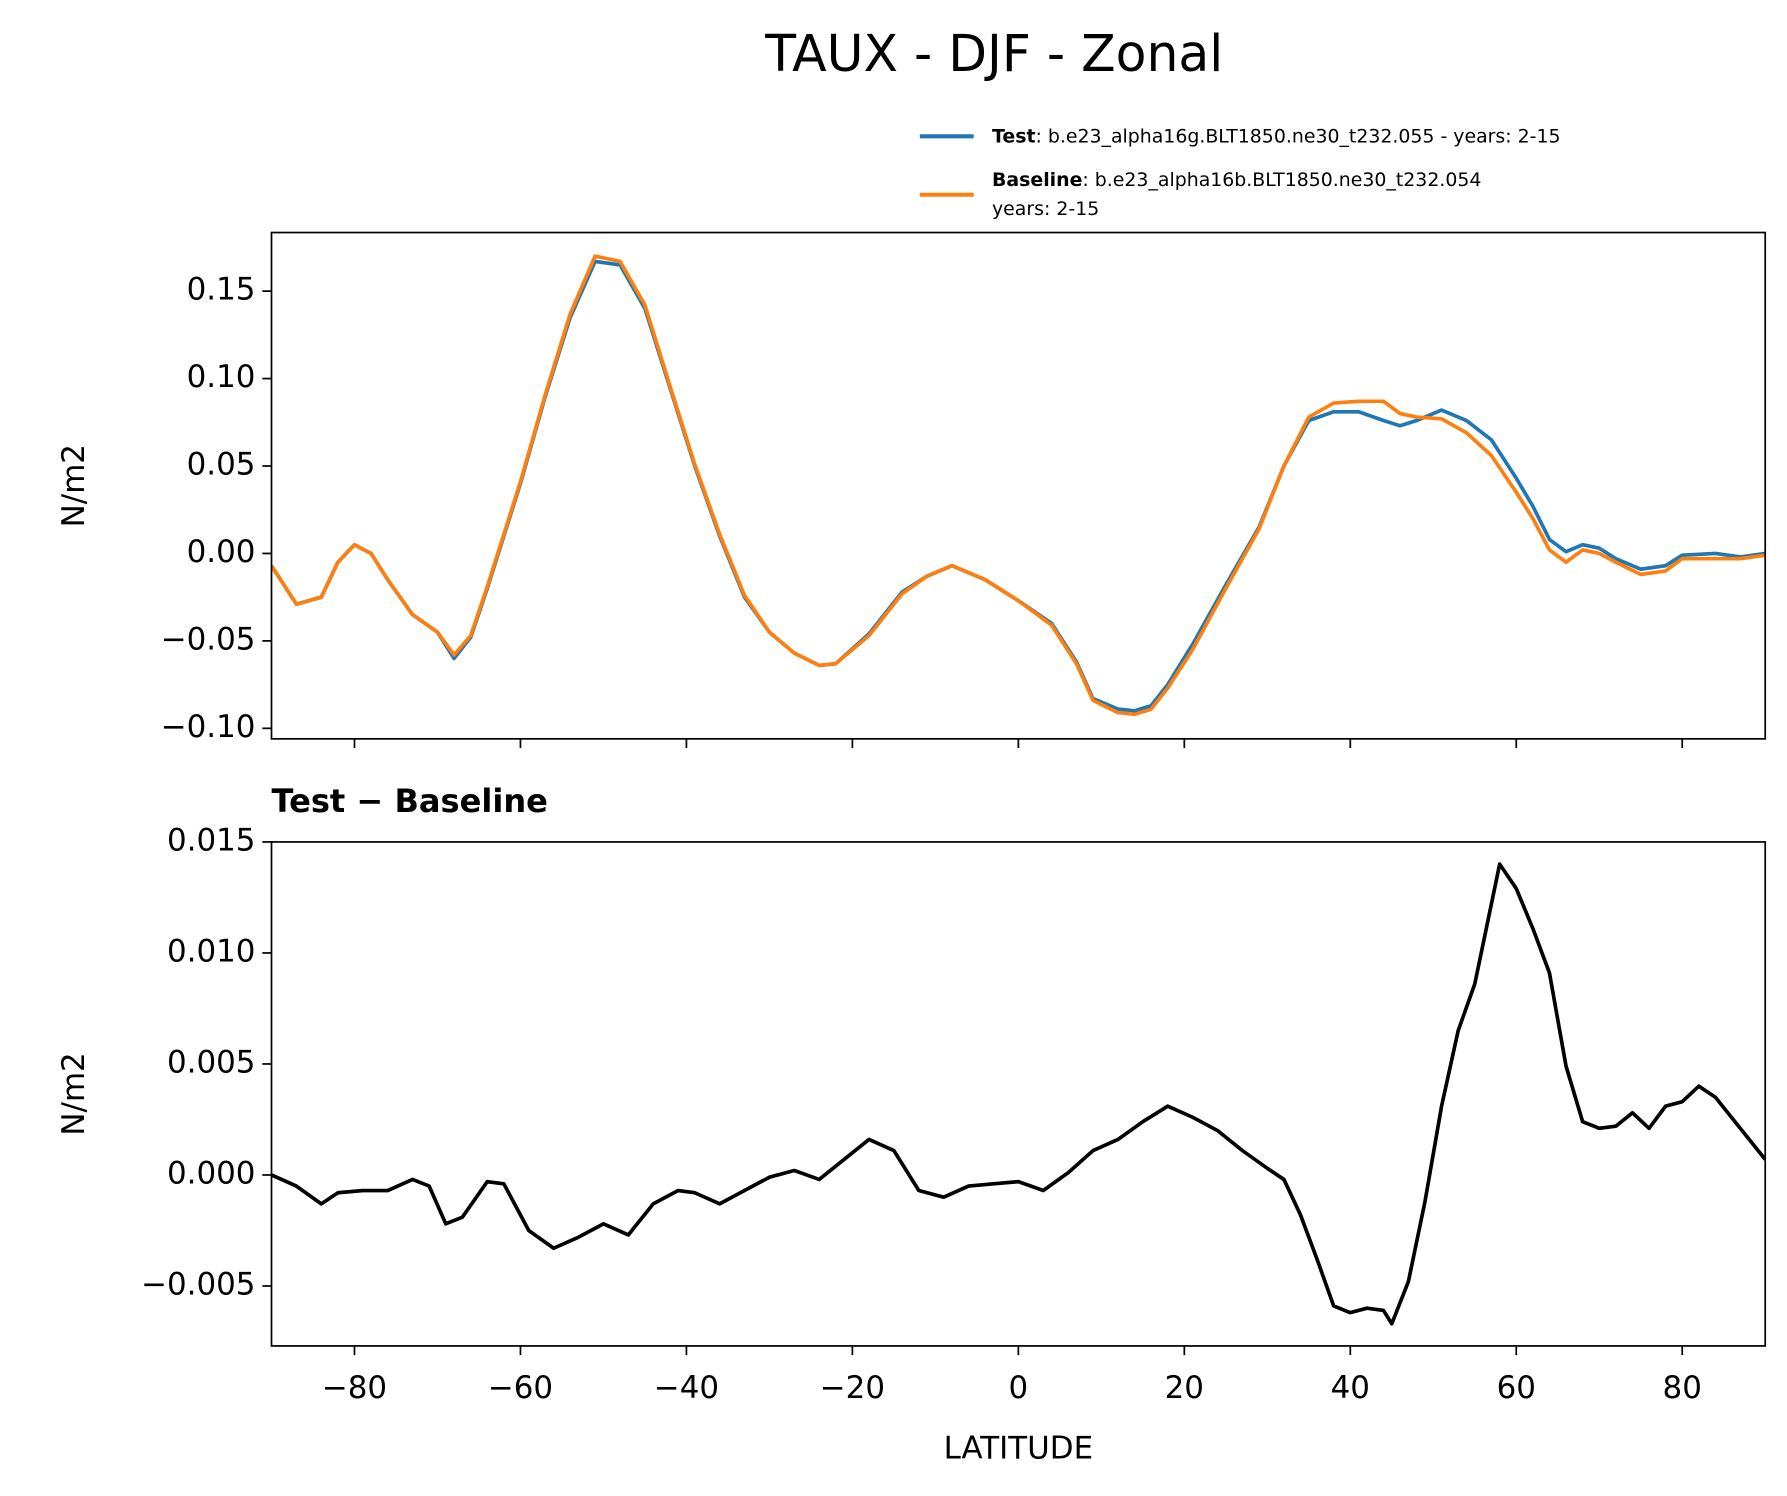 This screenshot has height=1496, width=1787. I want to click on legend-name: Baseline, so click(1037, 179).